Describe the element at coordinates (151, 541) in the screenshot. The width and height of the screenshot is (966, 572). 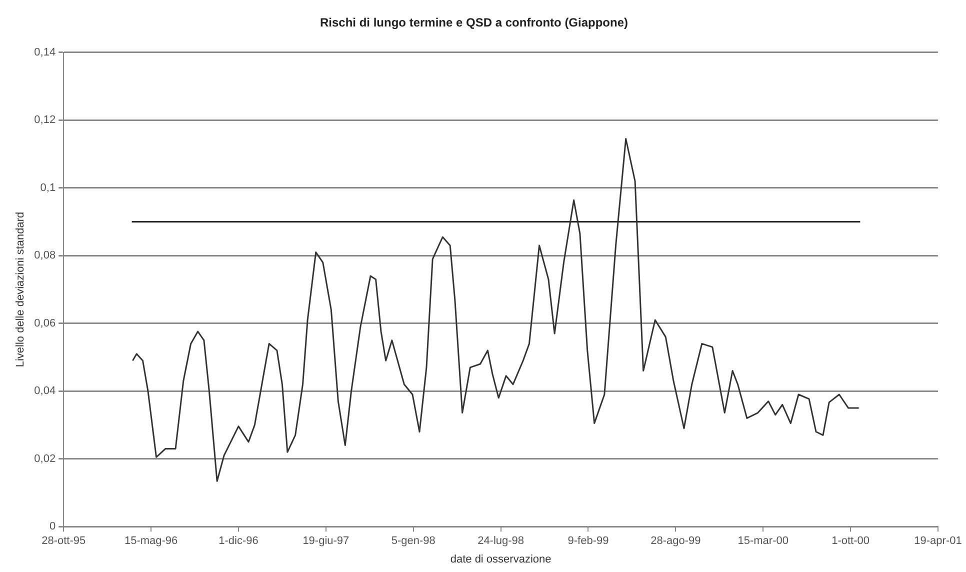
I see `x-tick-label: 15-mag-96` at that location.